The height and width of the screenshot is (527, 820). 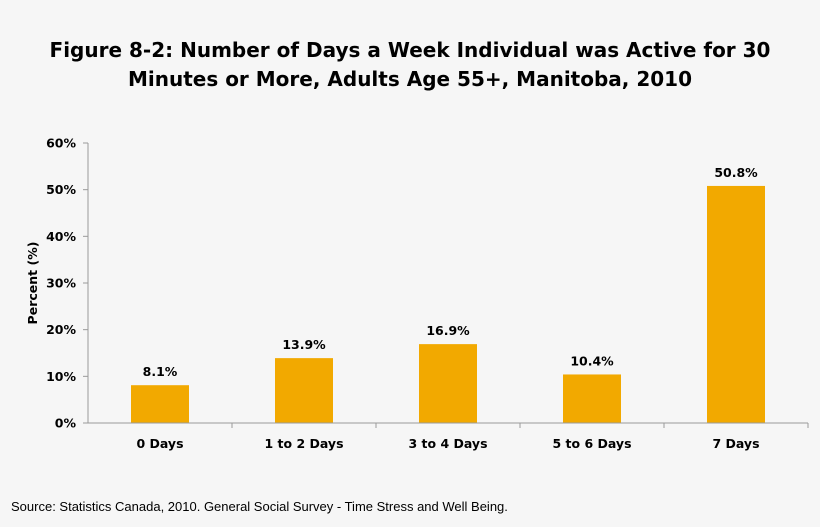 What do you see at coordinates (735, 443) in the screenshot?
I see `x-tick-label: 7 Days` at bounding box center [735, 443].